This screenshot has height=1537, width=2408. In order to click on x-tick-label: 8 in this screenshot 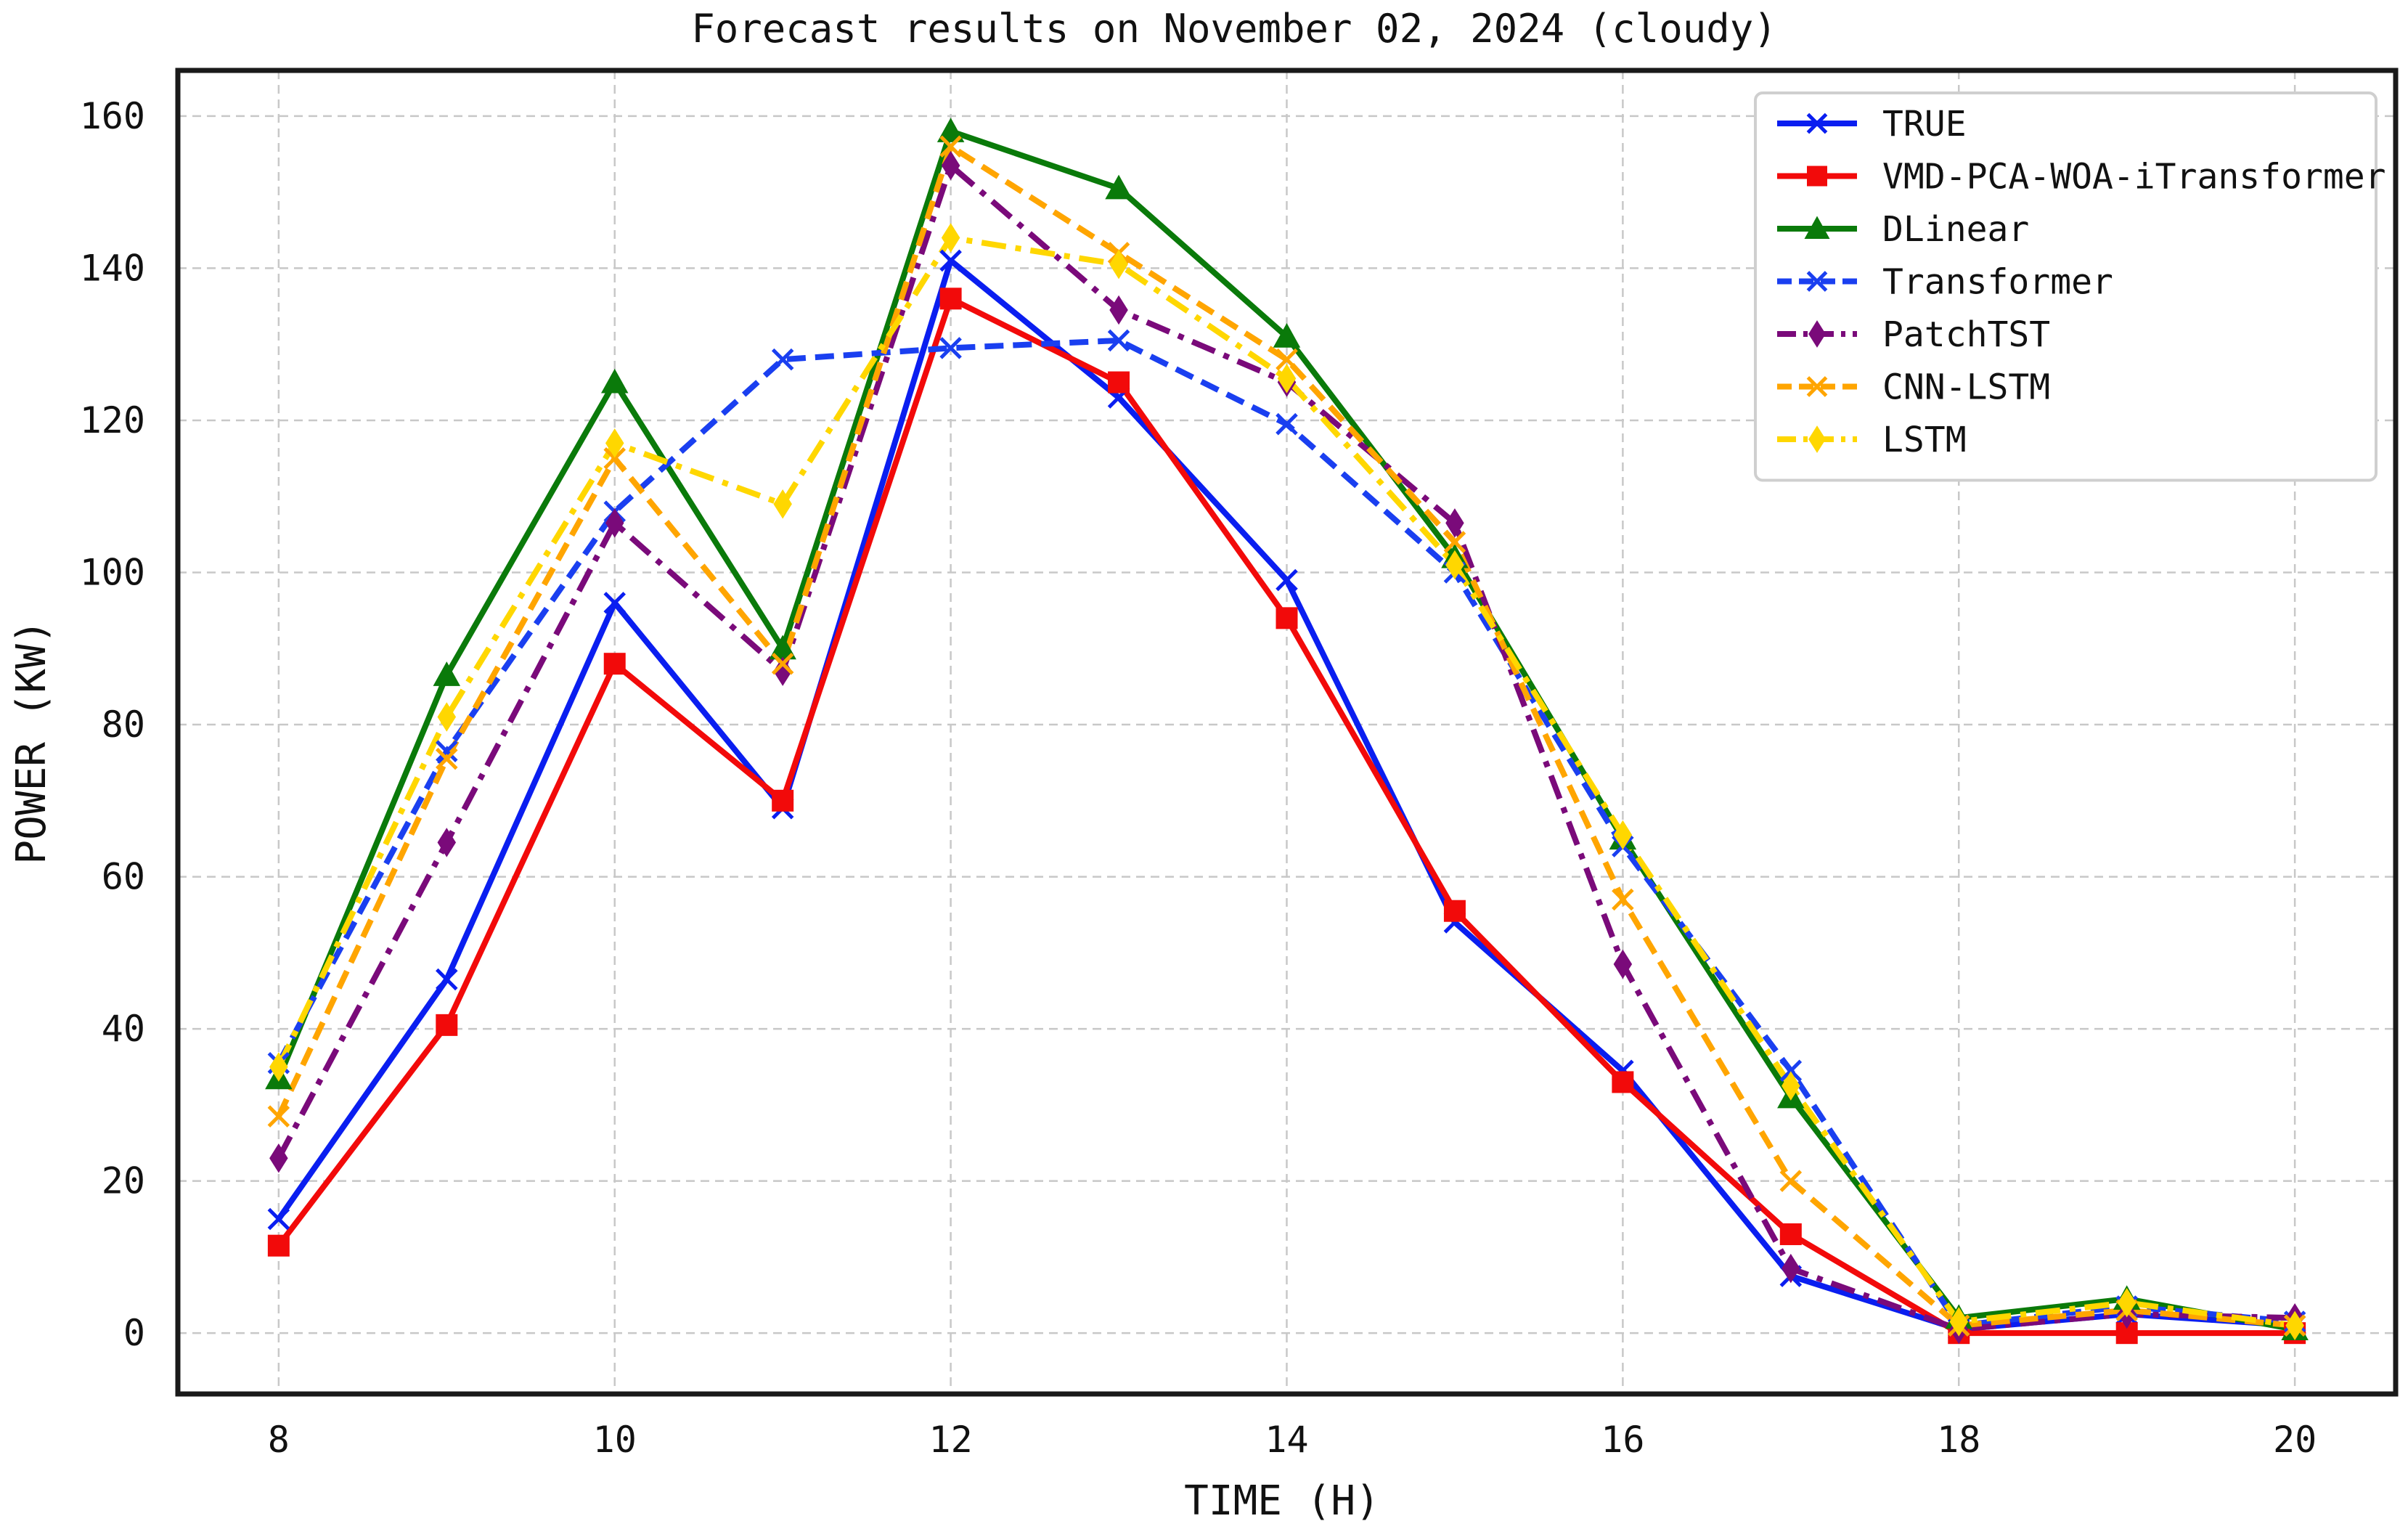, I will do `click(279, 1440)`.